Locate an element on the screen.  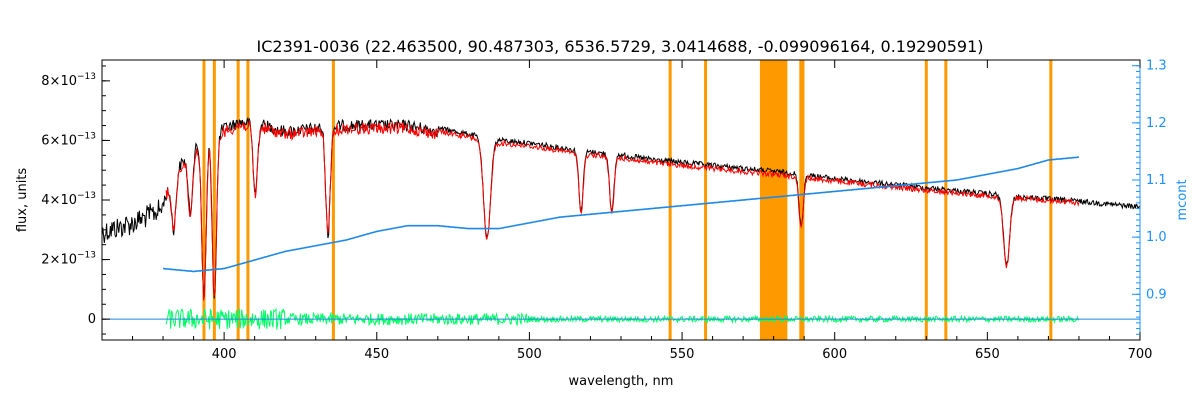
x-tick-label-3: 550 is located at coordinates (682, 354).